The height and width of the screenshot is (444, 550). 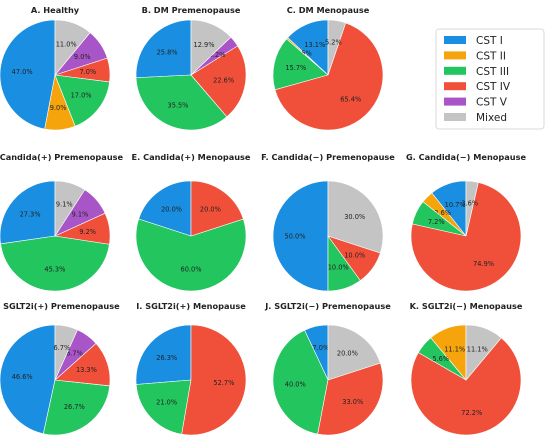 I want to click on legend-label-cst-ii: CST II, so click(x=491, y=56).